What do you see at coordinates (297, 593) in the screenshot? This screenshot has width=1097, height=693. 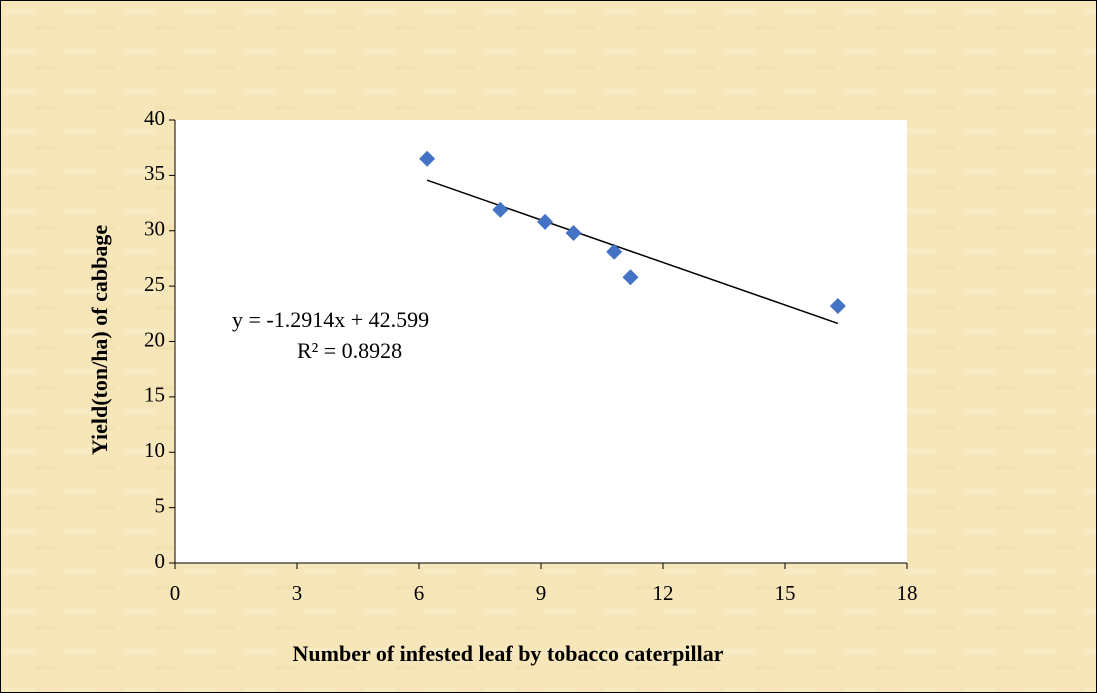 I see `x-tick-label: 3` at bounding box center [297, 593].